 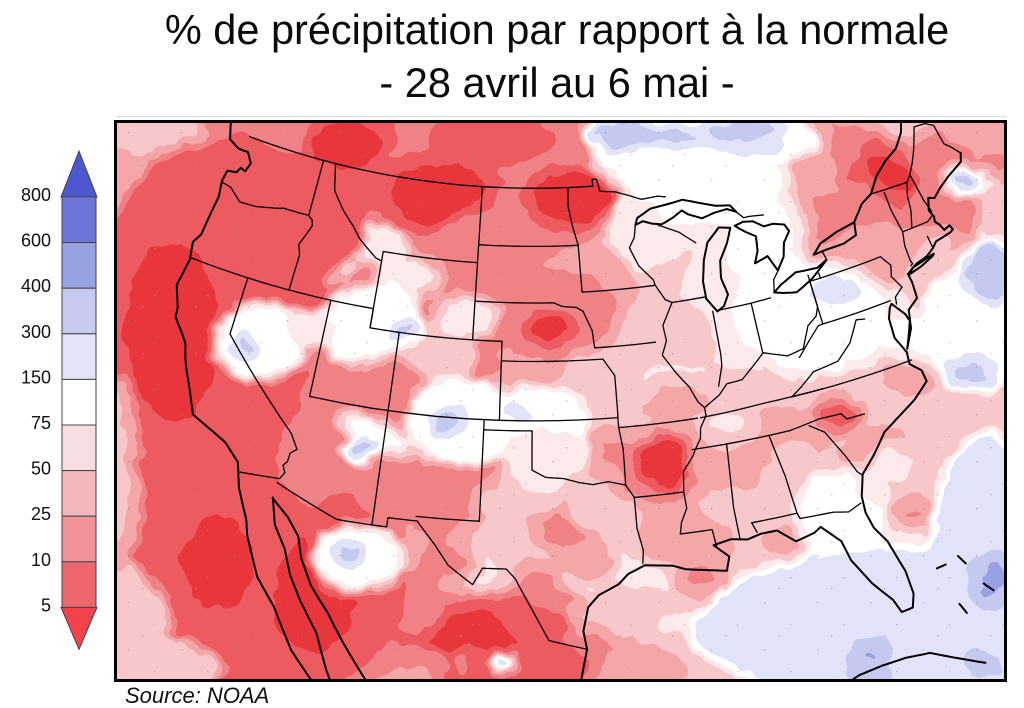 What do you see at coordinates (36, 195) in the screenshot?
I see `svg-text: 800` at bounding box center [36, 195].